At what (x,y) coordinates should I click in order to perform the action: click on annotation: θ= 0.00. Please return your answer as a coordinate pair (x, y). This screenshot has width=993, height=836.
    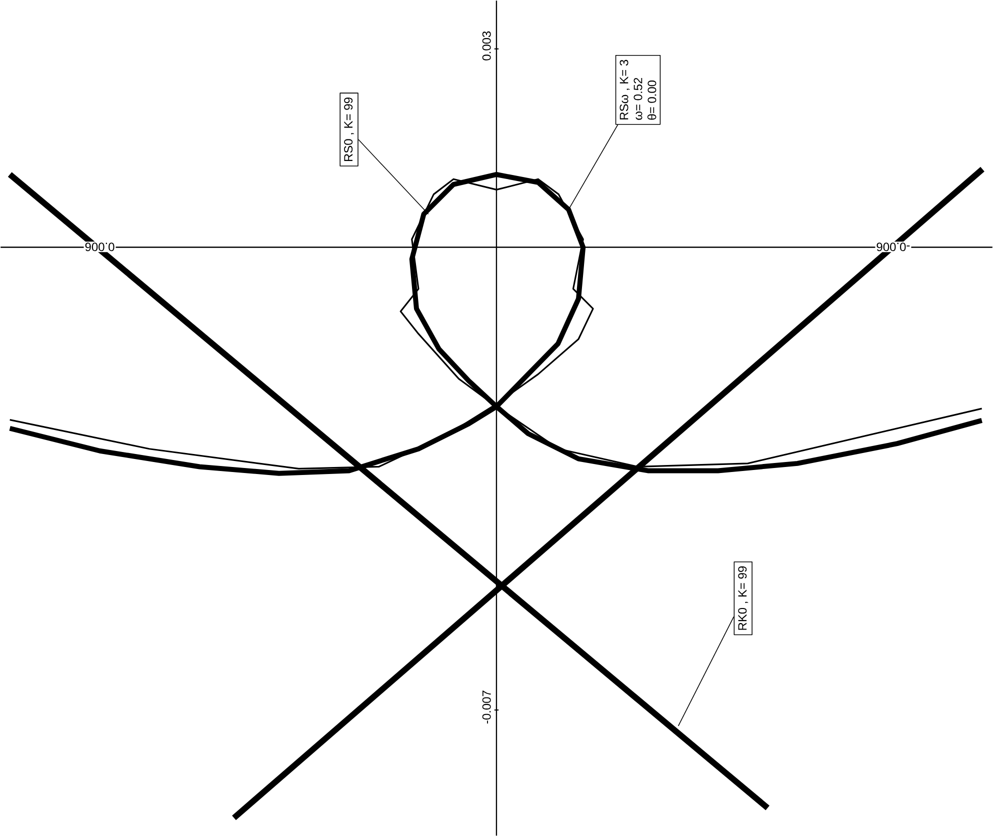
    Looking at the image, I should click on (651, 100).